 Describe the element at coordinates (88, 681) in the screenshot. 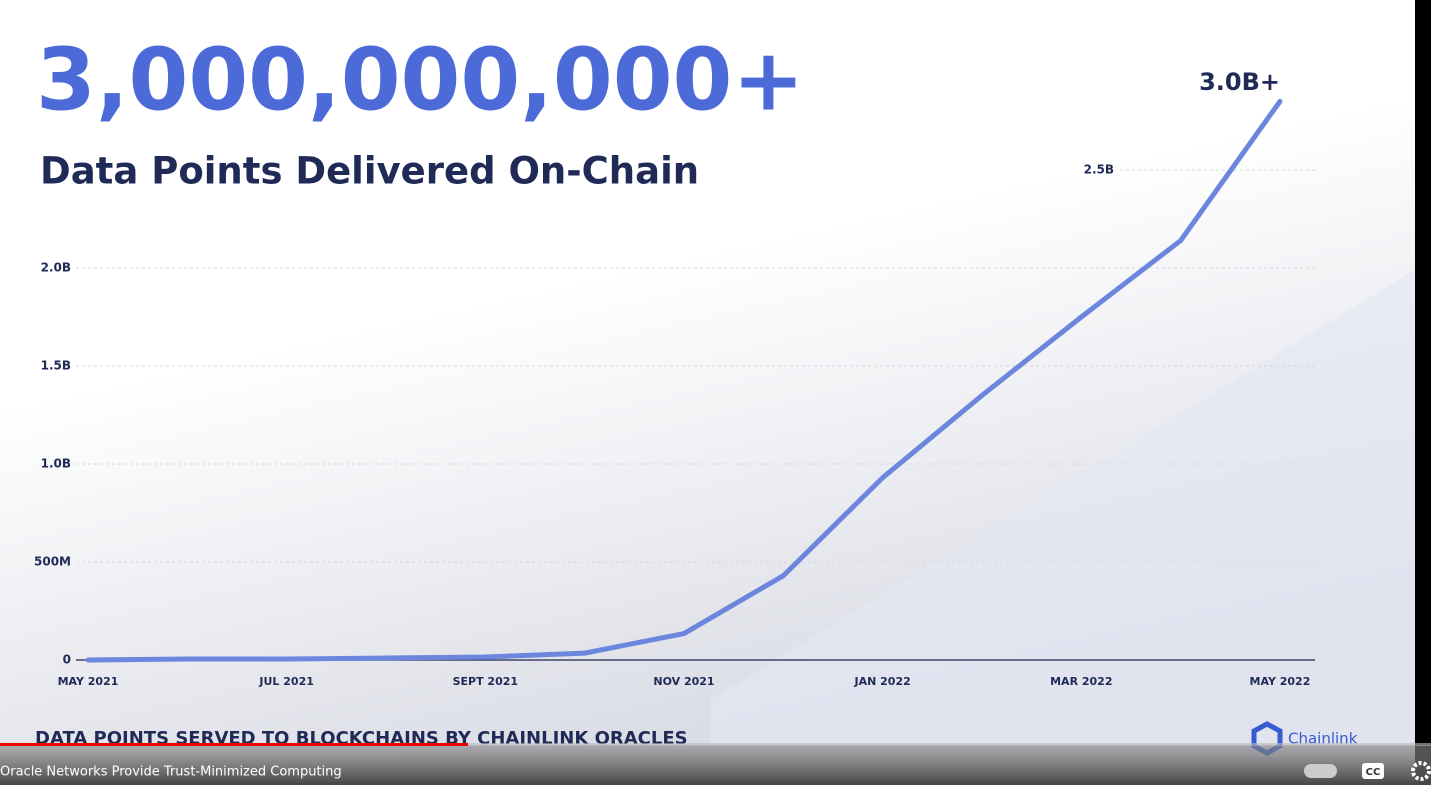

I see `x-tick-label: MAY 2021` at that location.